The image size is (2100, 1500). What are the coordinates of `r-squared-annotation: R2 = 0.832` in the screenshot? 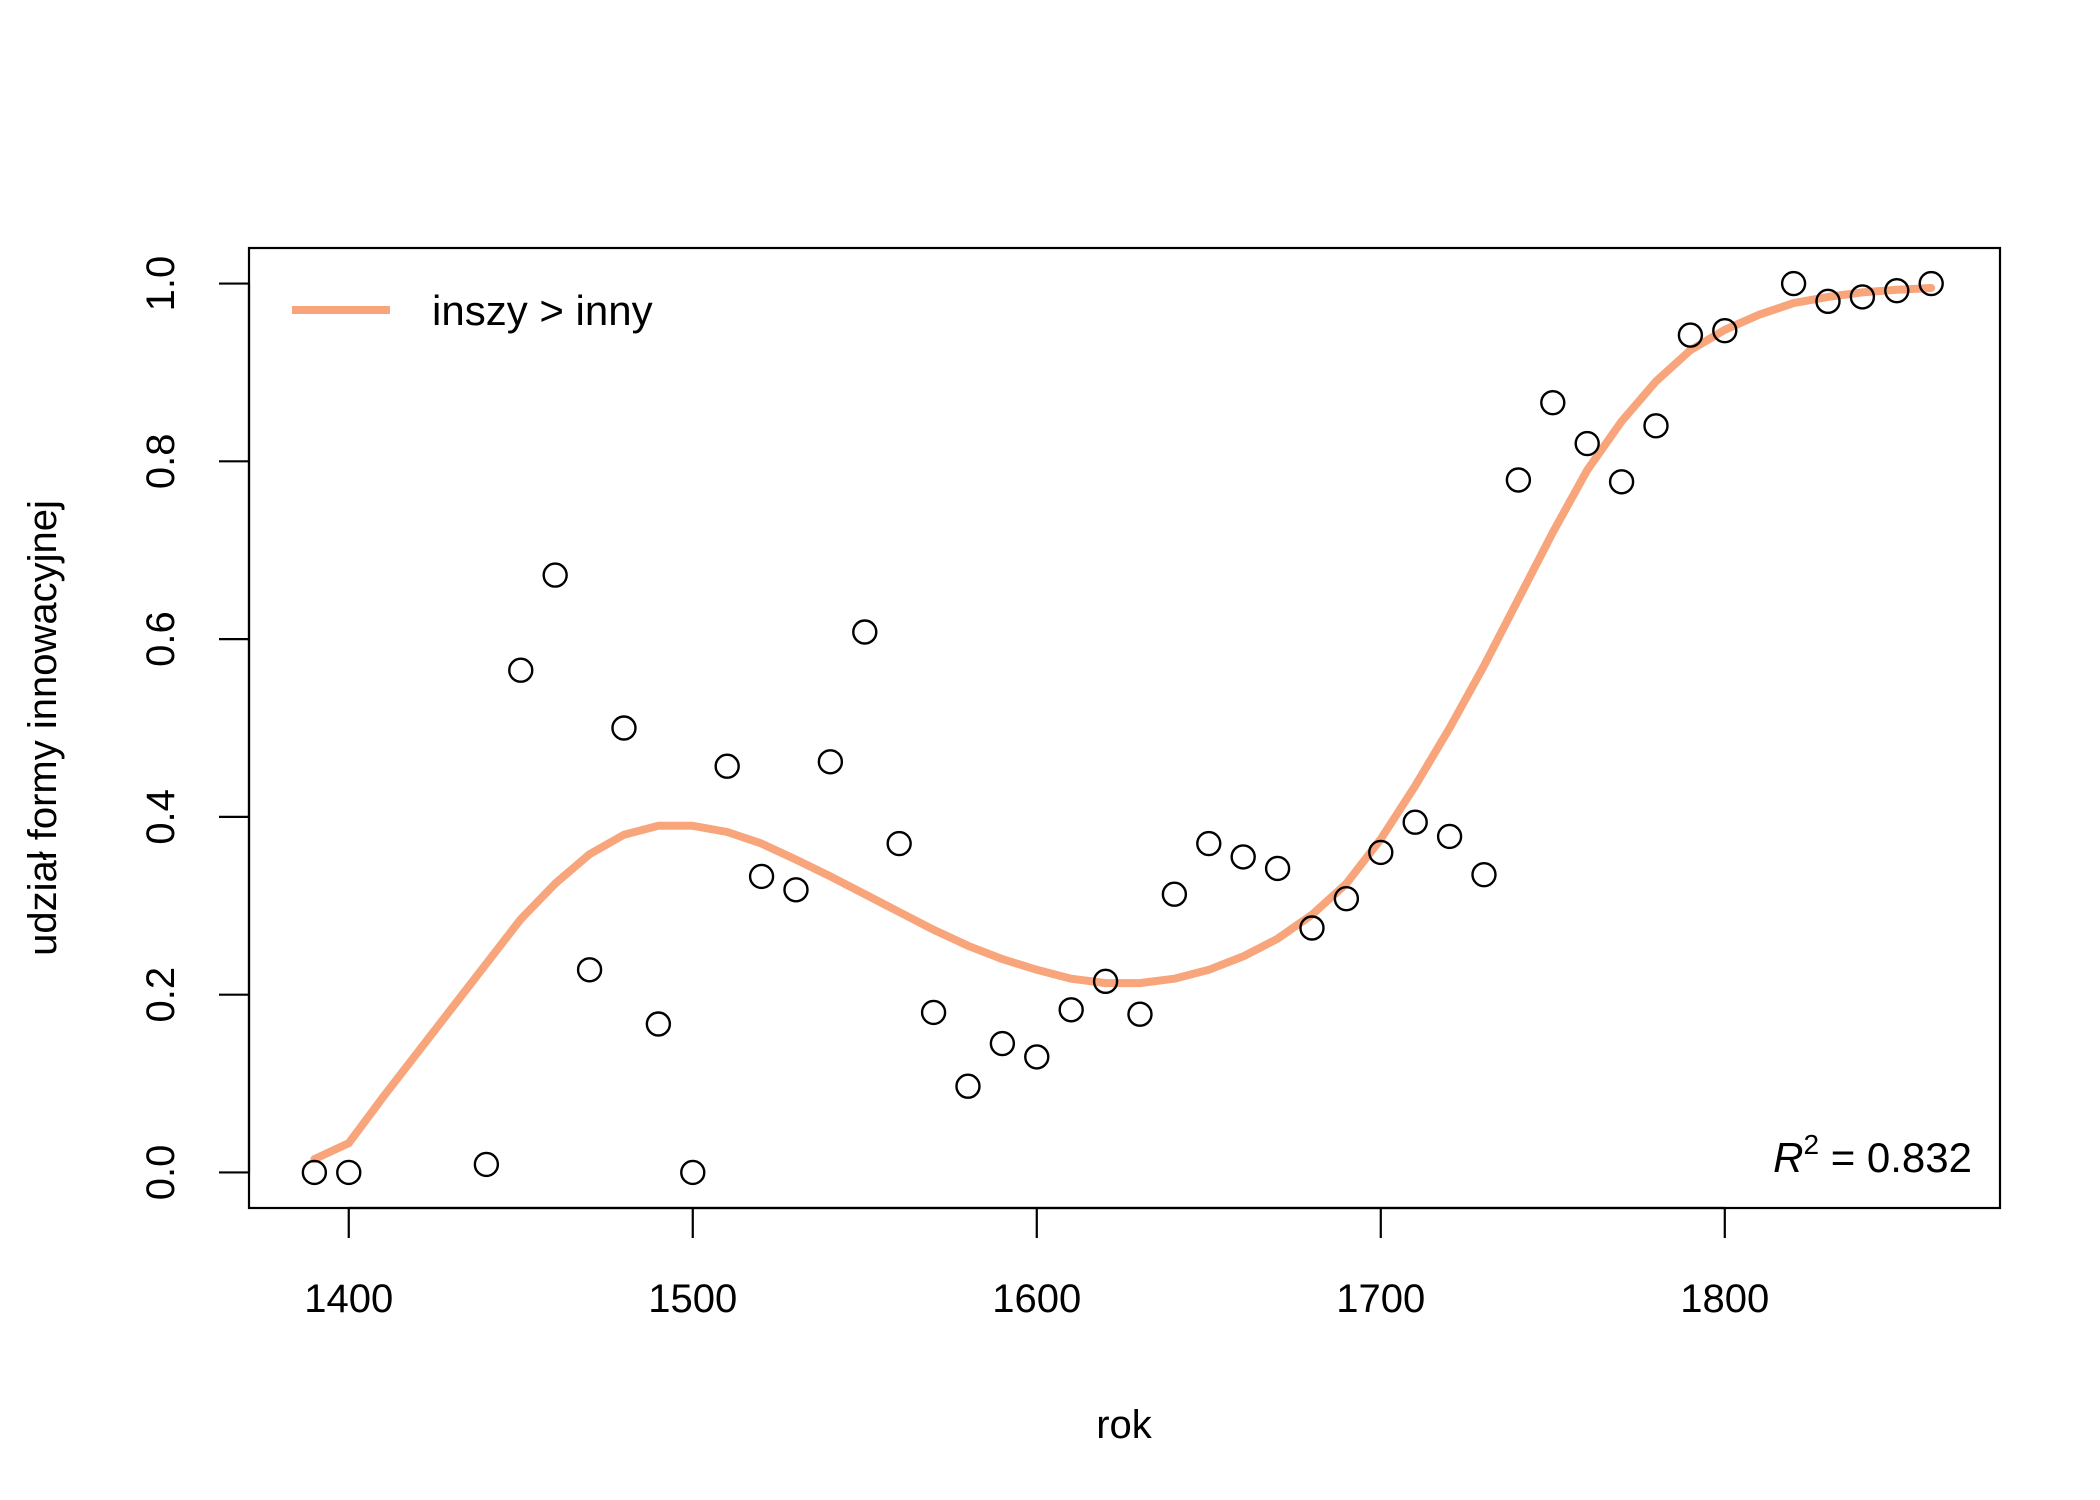 It's located at (1872, 1155).